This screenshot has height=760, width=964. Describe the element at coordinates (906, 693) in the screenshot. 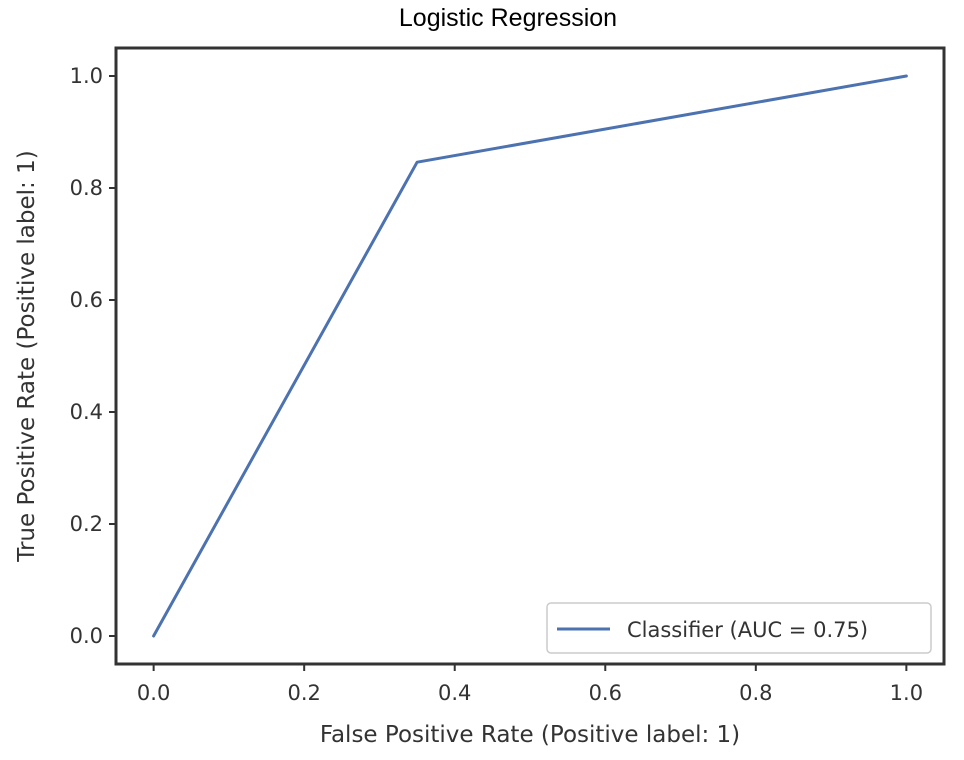

I see `x-tick-label: 1.0` at that location.